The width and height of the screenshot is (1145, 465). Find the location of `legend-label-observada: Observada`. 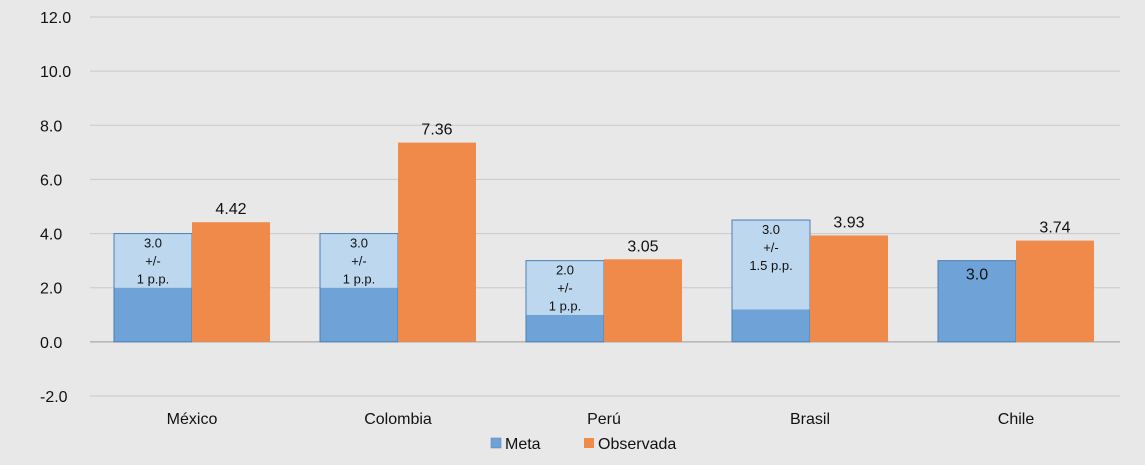

legend-label-observada: Observada is located at coordinates (637, 444).